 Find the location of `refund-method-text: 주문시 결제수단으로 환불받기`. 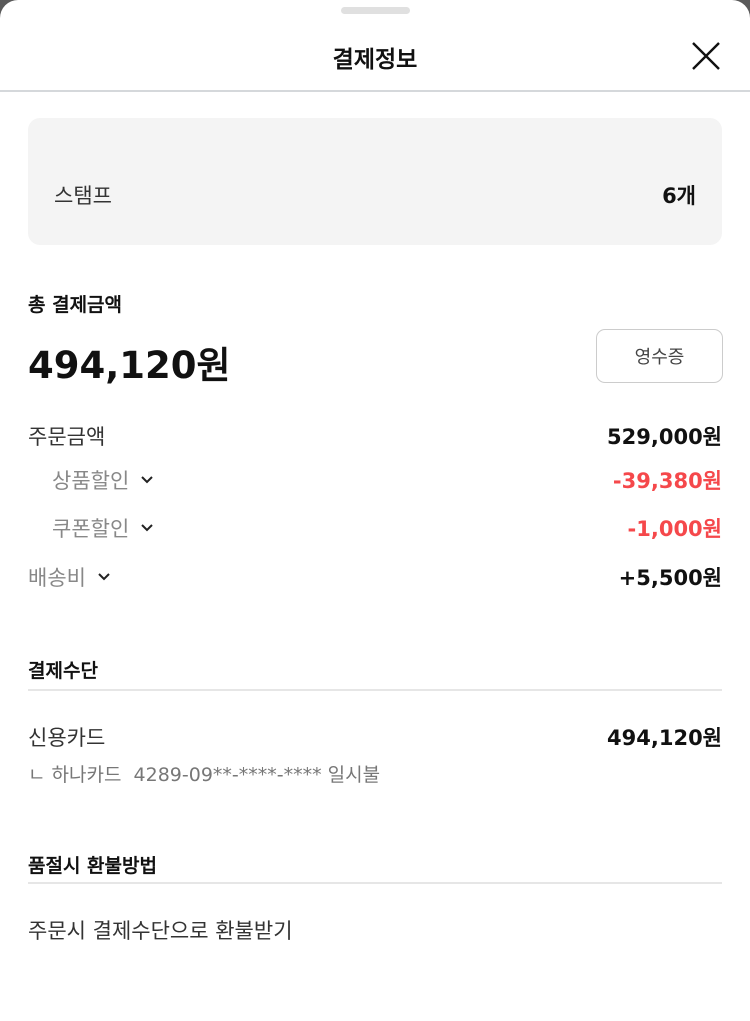

refund-method-text: 주문시 결제수단으로 환불받기 is located at coordinates (160, 931).